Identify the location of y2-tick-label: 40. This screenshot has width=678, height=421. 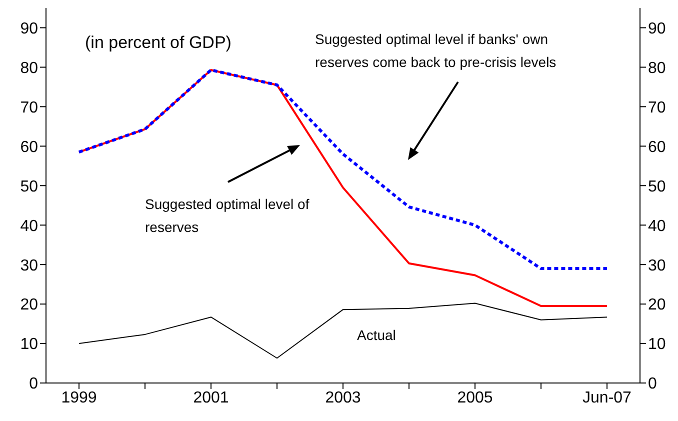
(657, 226).